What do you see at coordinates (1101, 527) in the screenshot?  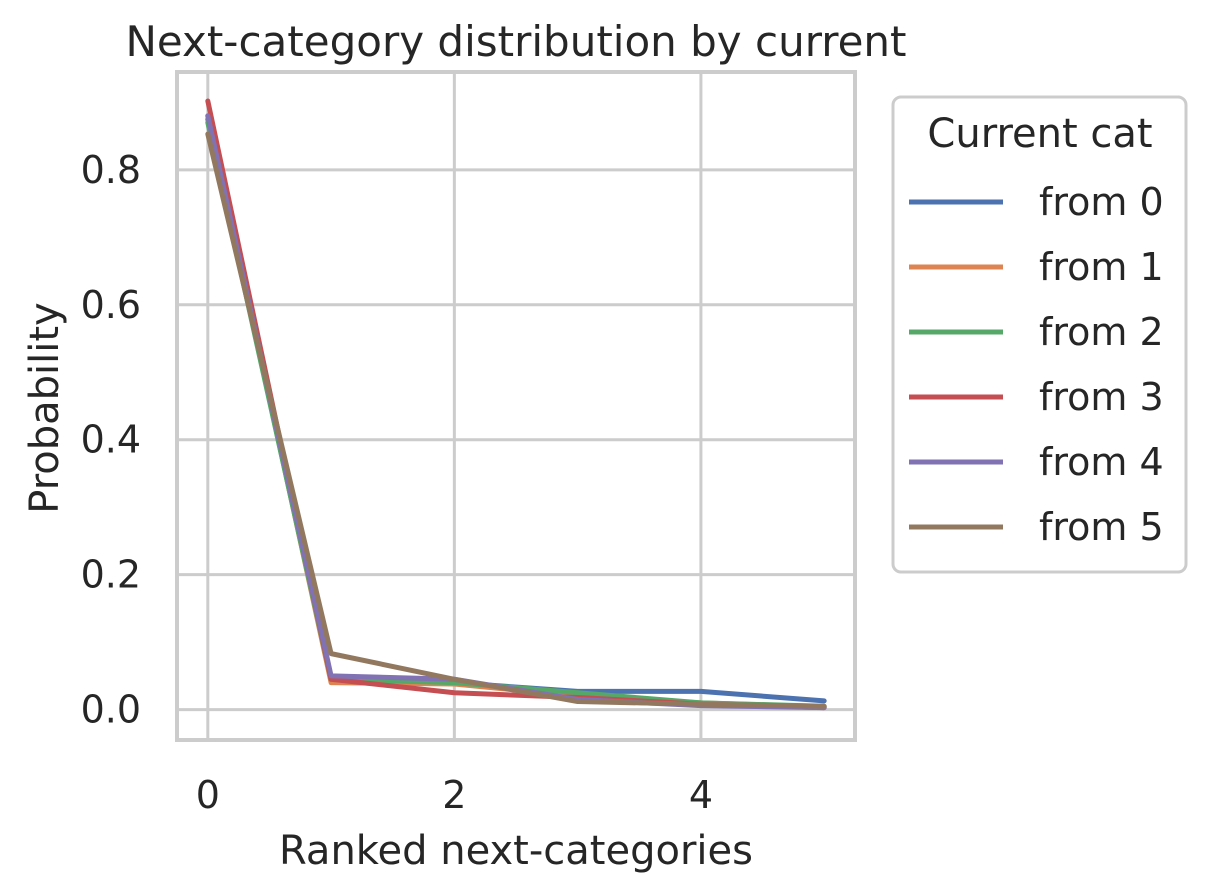 I see `legend-entry-label: from 5` at bounding box center [1101, 527].